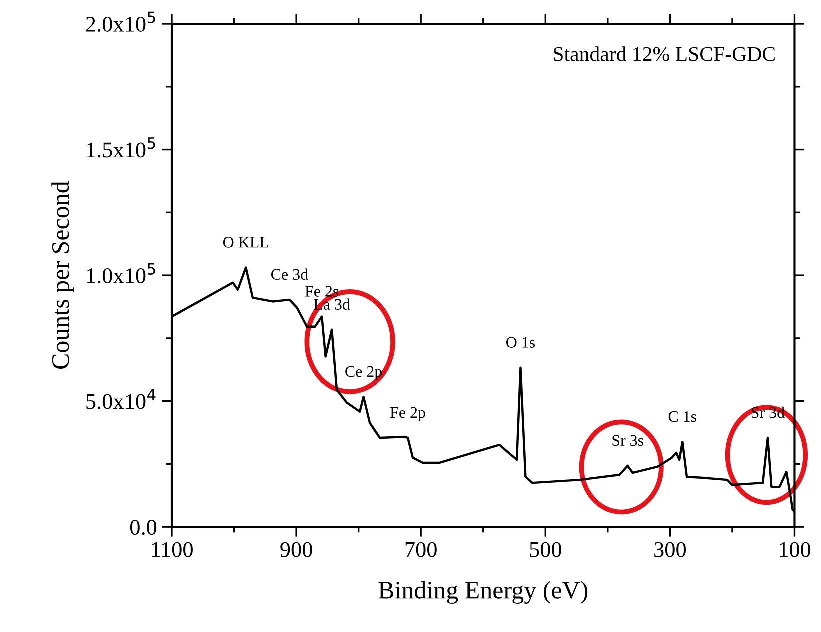 Image resolution: width=821 pixels, height=632 pixels. I want to click on x-axis-title: Binding Energy (eV), so click(483, 592).